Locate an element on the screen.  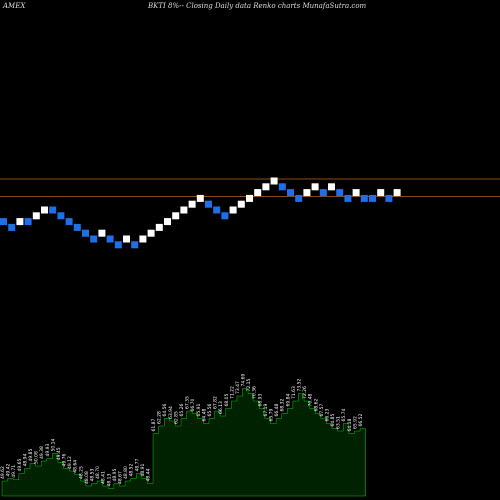
volume-label: 49.12 is located at coordinates (70, 462).